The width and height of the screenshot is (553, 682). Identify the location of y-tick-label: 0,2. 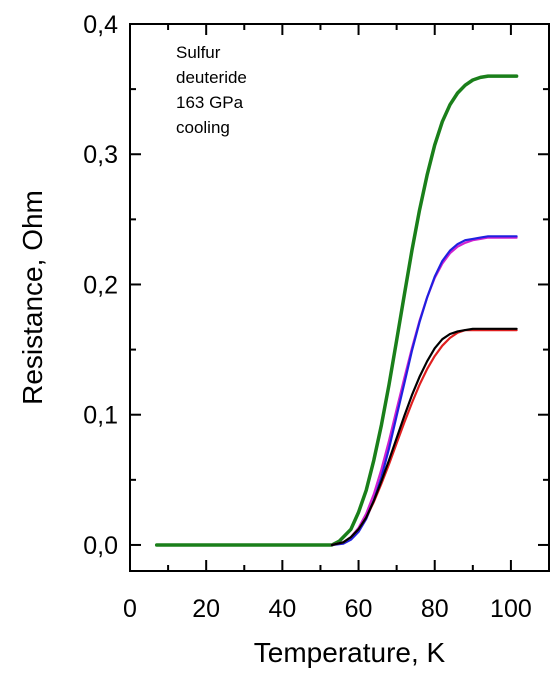
(100, 285).